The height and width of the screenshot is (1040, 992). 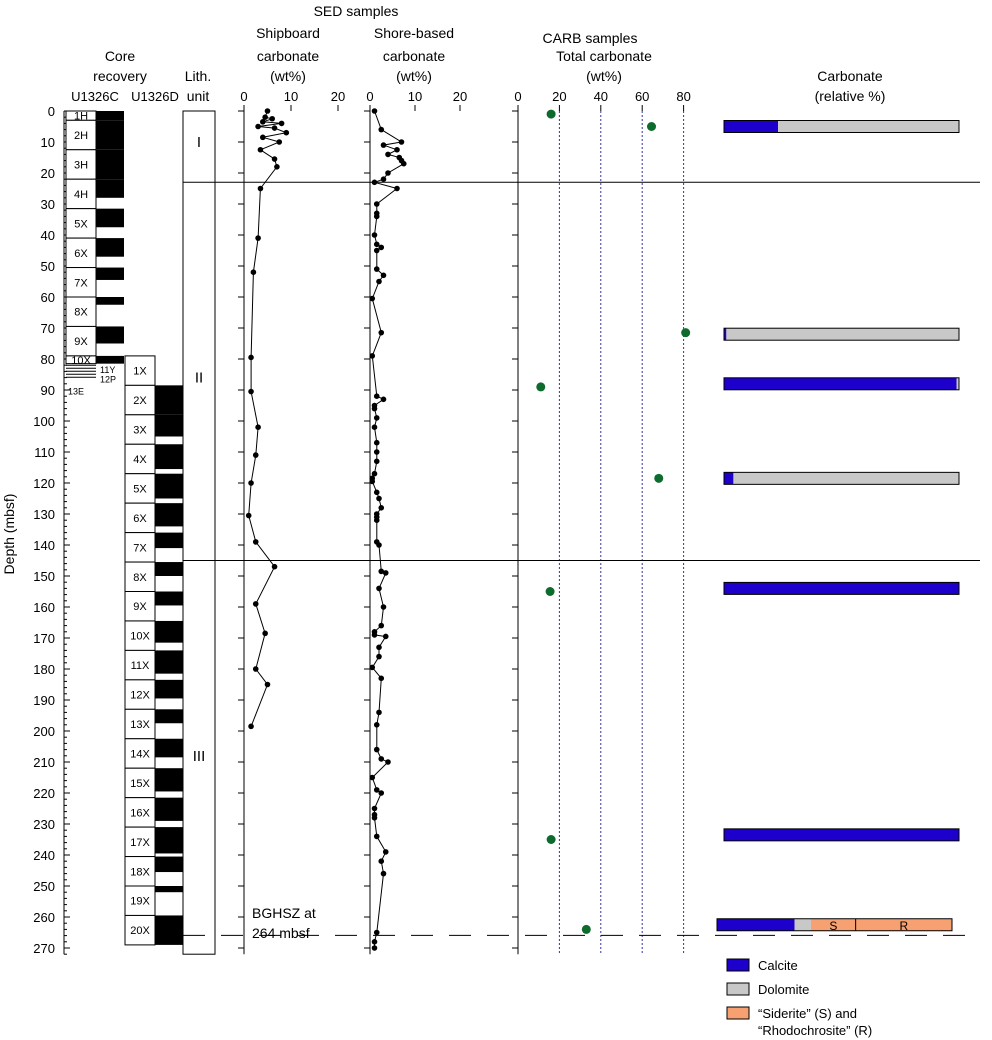 I want to click on core-label: 7X, so click(x=81, y=283).